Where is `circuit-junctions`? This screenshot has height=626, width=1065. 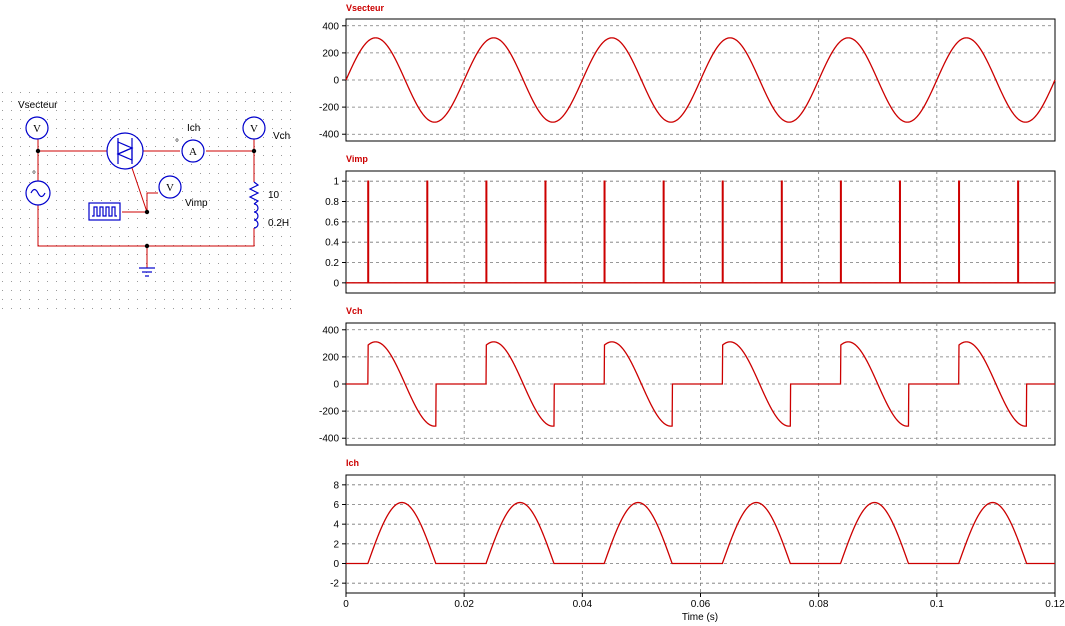 circuit-junctions is located at coordinates (146, 198).